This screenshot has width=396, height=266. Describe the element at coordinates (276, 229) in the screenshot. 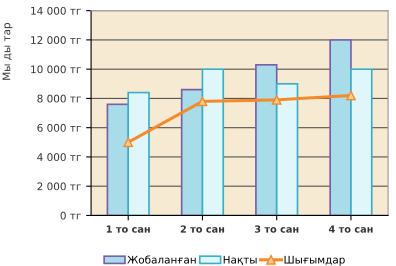

I see `x-tick-label: 3 то сан` at that location.